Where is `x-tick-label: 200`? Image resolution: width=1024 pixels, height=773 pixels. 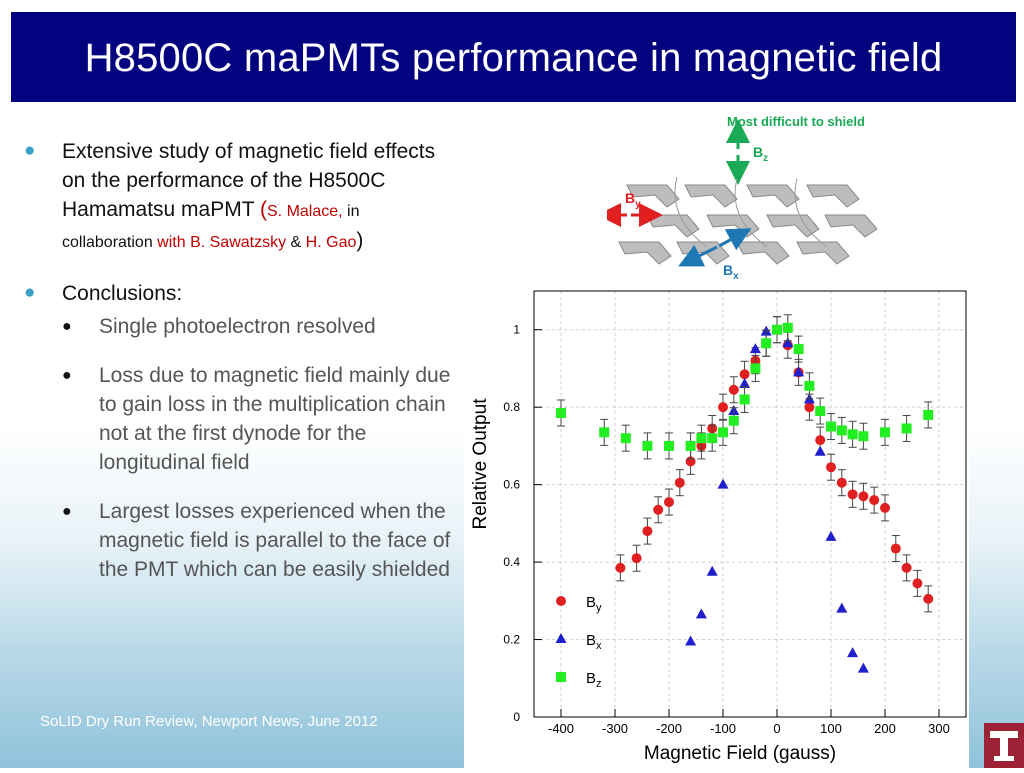 x-tick-label: 200 is located at coordinates (885, 728).